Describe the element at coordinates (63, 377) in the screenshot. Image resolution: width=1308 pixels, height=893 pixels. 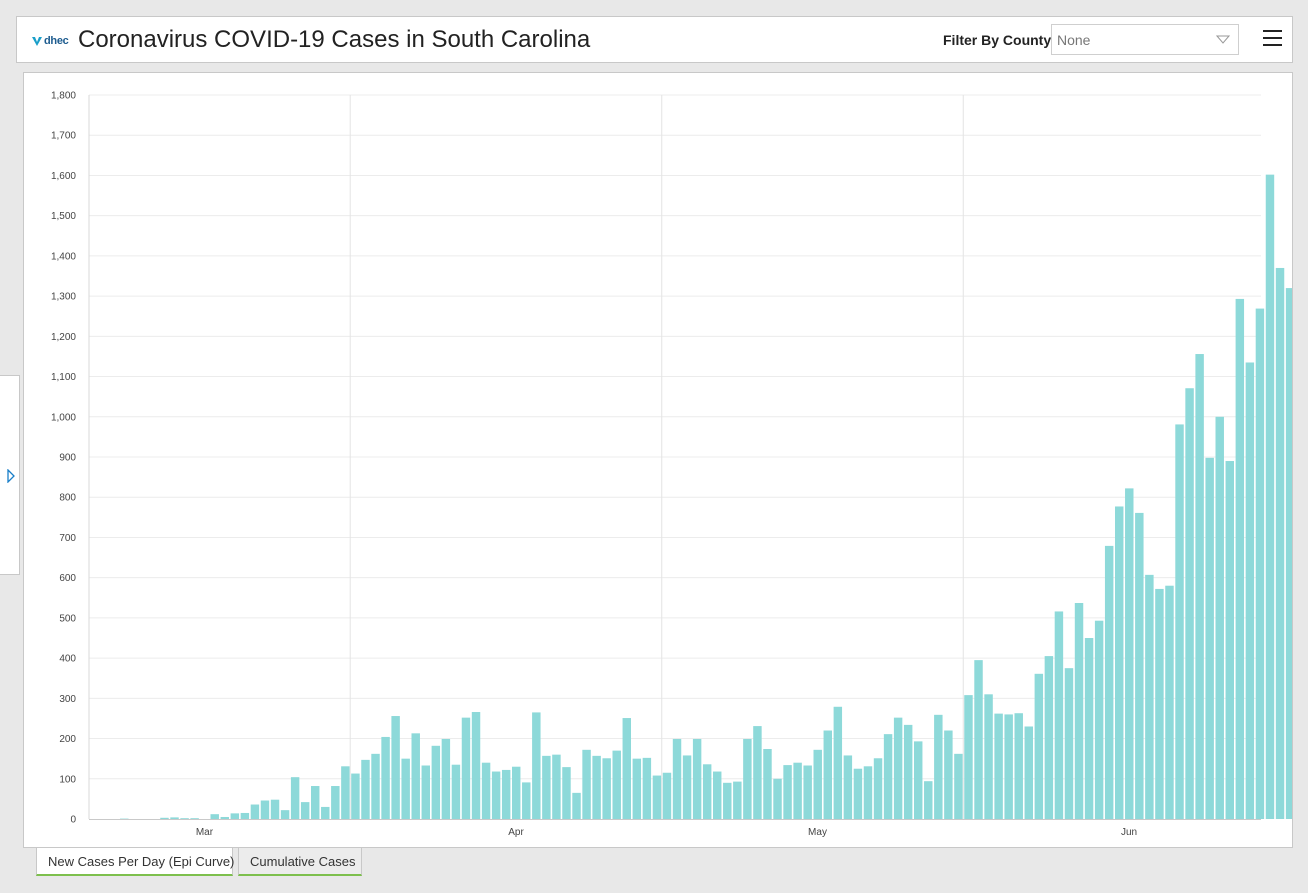
I see `y-tick-label: 1,100` at that location.